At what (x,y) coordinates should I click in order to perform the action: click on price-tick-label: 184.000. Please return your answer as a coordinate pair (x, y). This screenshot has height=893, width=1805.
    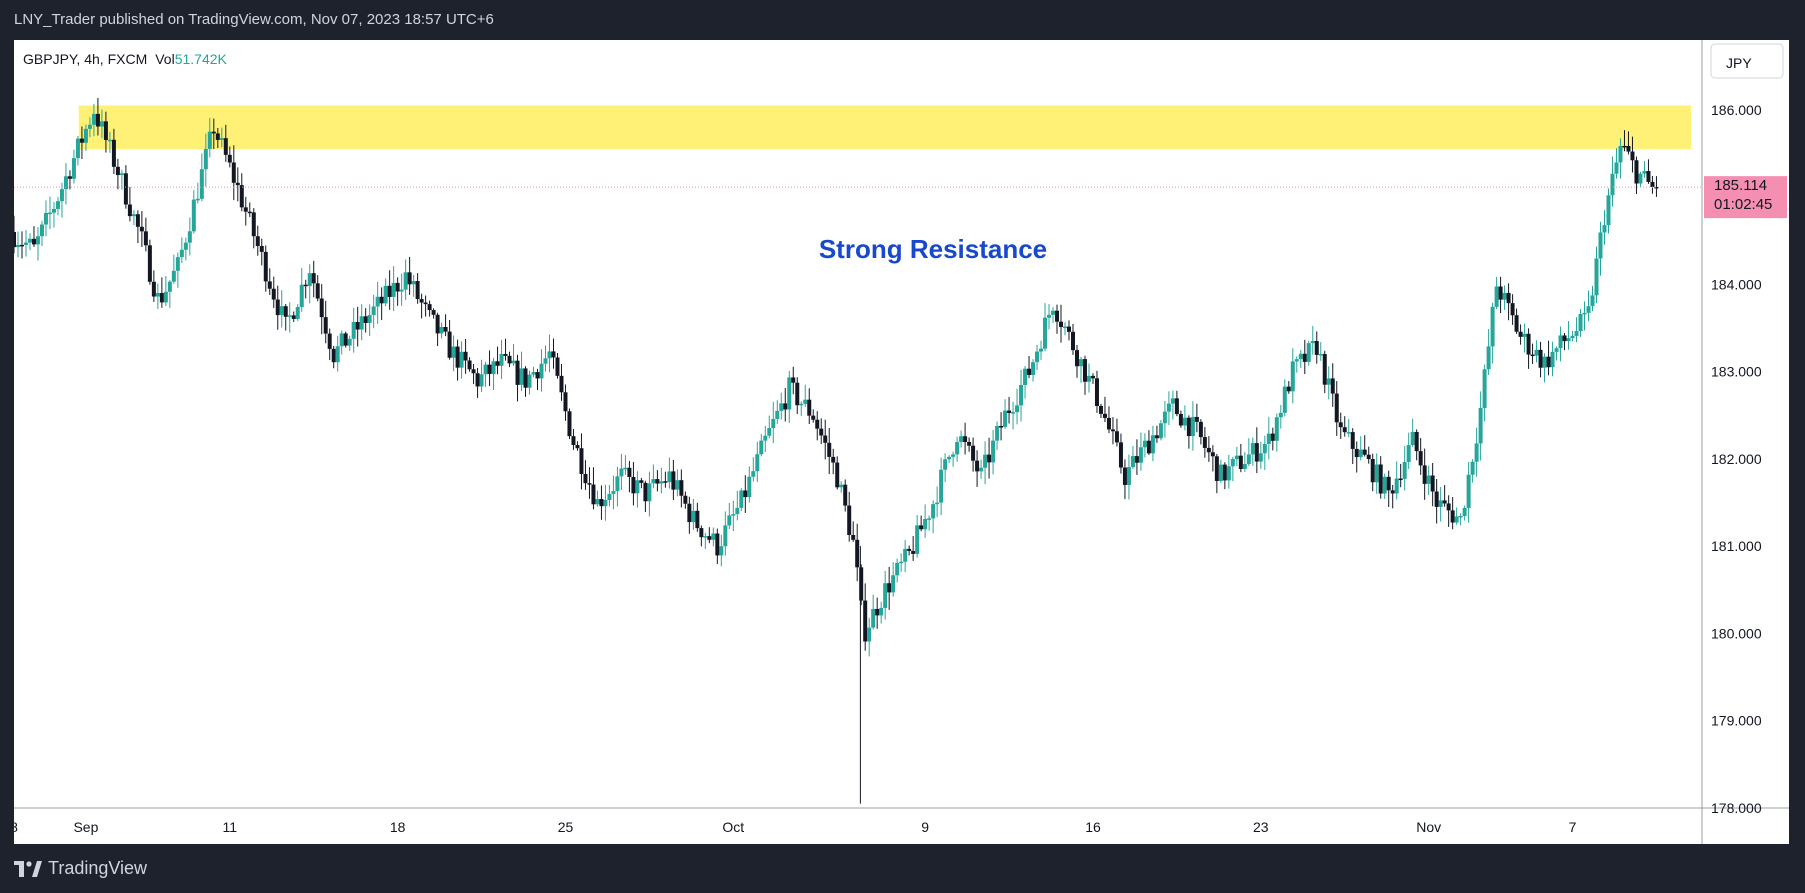
    Looking at the image, I should click on (1736, 284).